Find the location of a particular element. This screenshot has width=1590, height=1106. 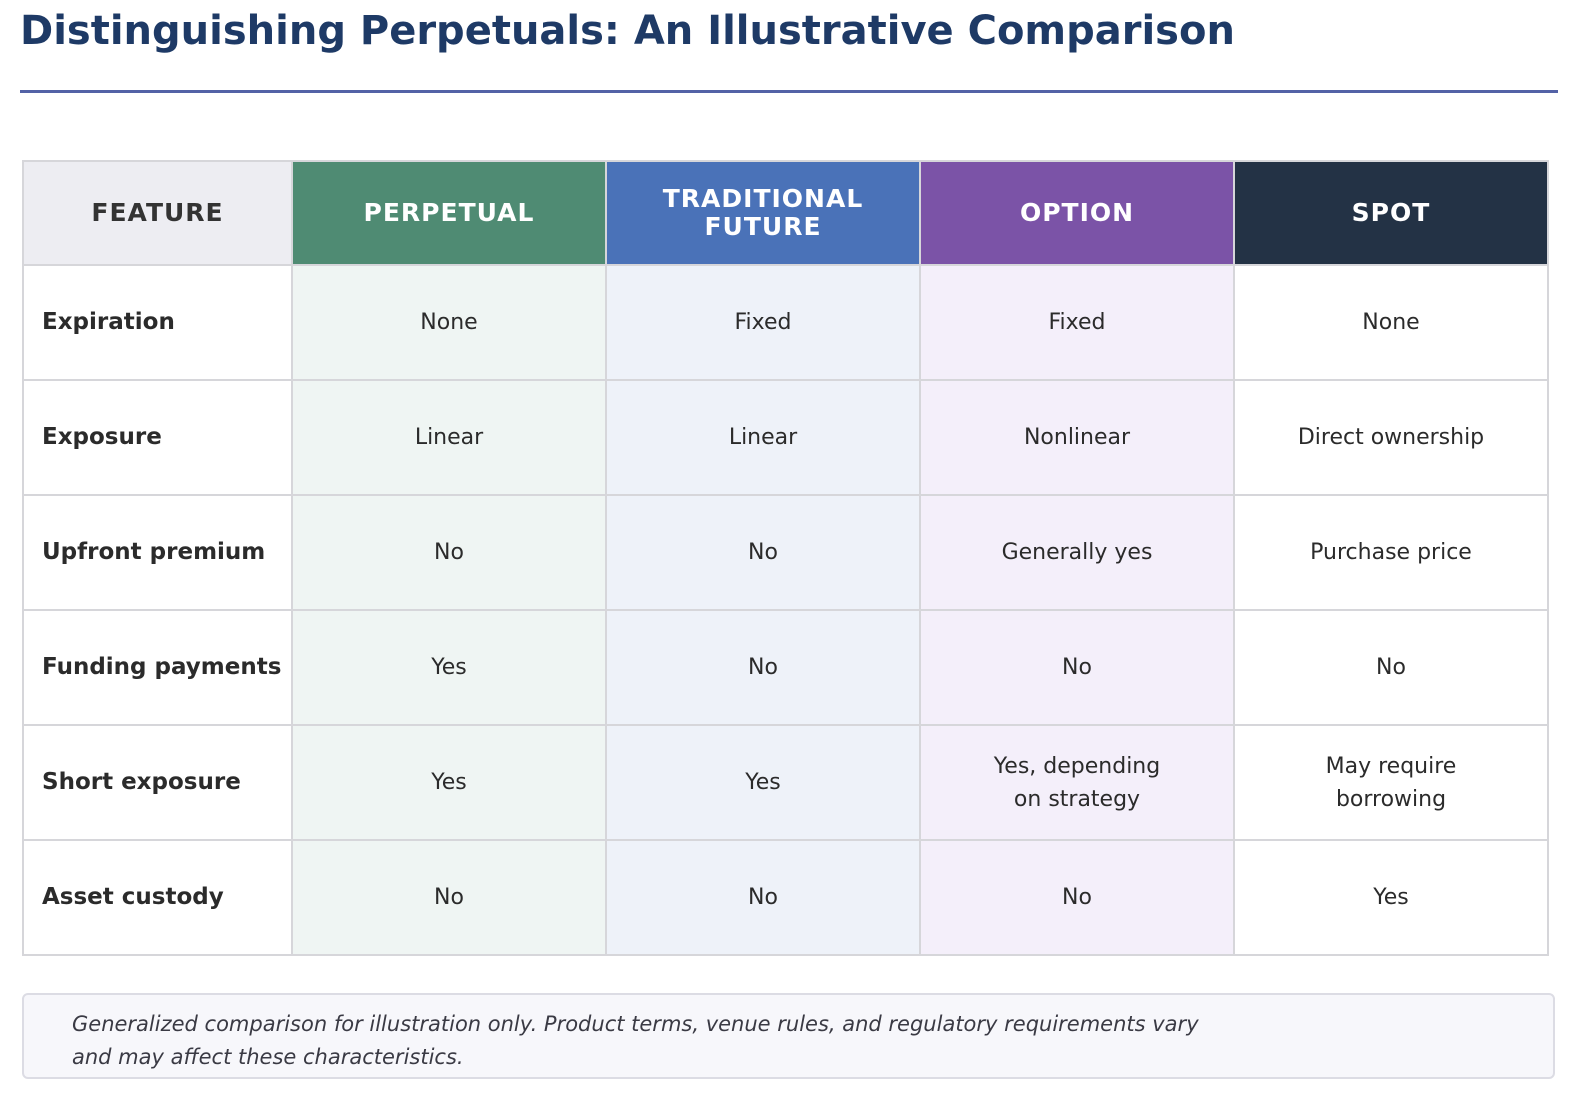

spot-cell: Yes is located at coordinates (1391, 897).